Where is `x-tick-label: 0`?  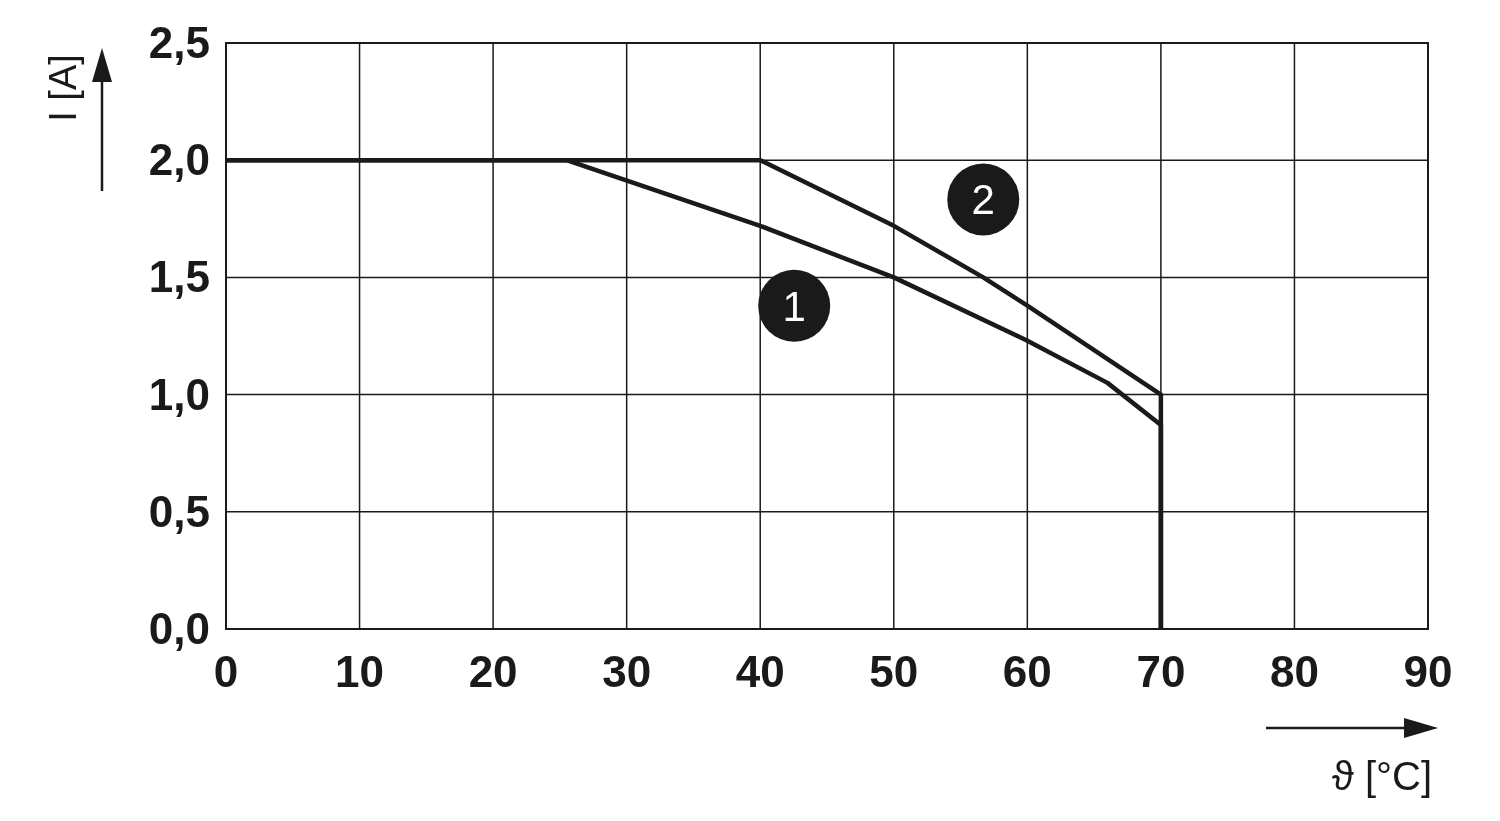
x-tick-label: 0 is located at coordinates (226, 671).